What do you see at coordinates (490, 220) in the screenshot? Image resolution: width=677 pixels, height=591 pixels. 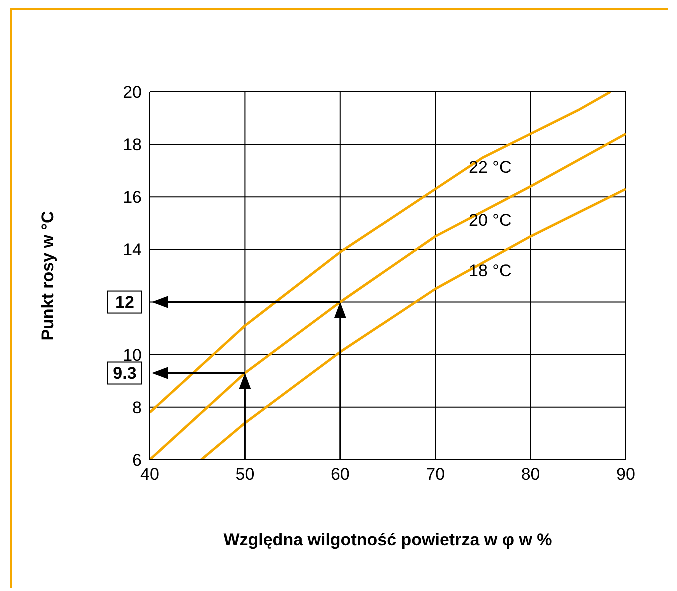 I see `series-label: 20 °C` at bounding box center [490, 220].